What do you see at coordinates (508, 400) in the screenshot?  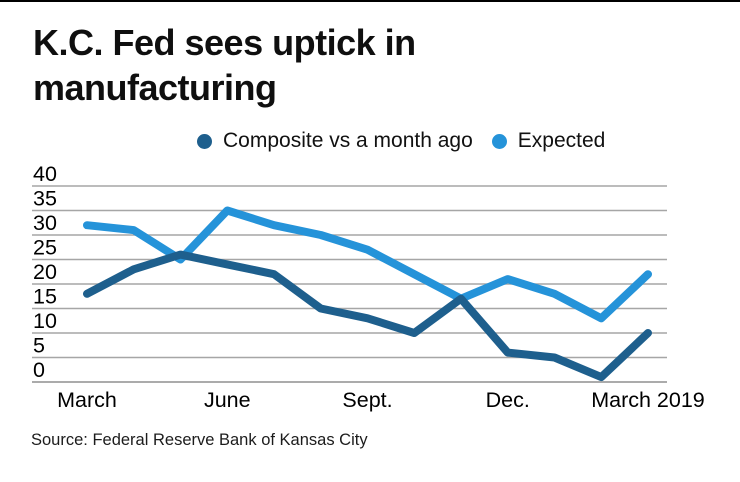 I see `x-tick-label: Dec.` at bounding box center [508, 400].